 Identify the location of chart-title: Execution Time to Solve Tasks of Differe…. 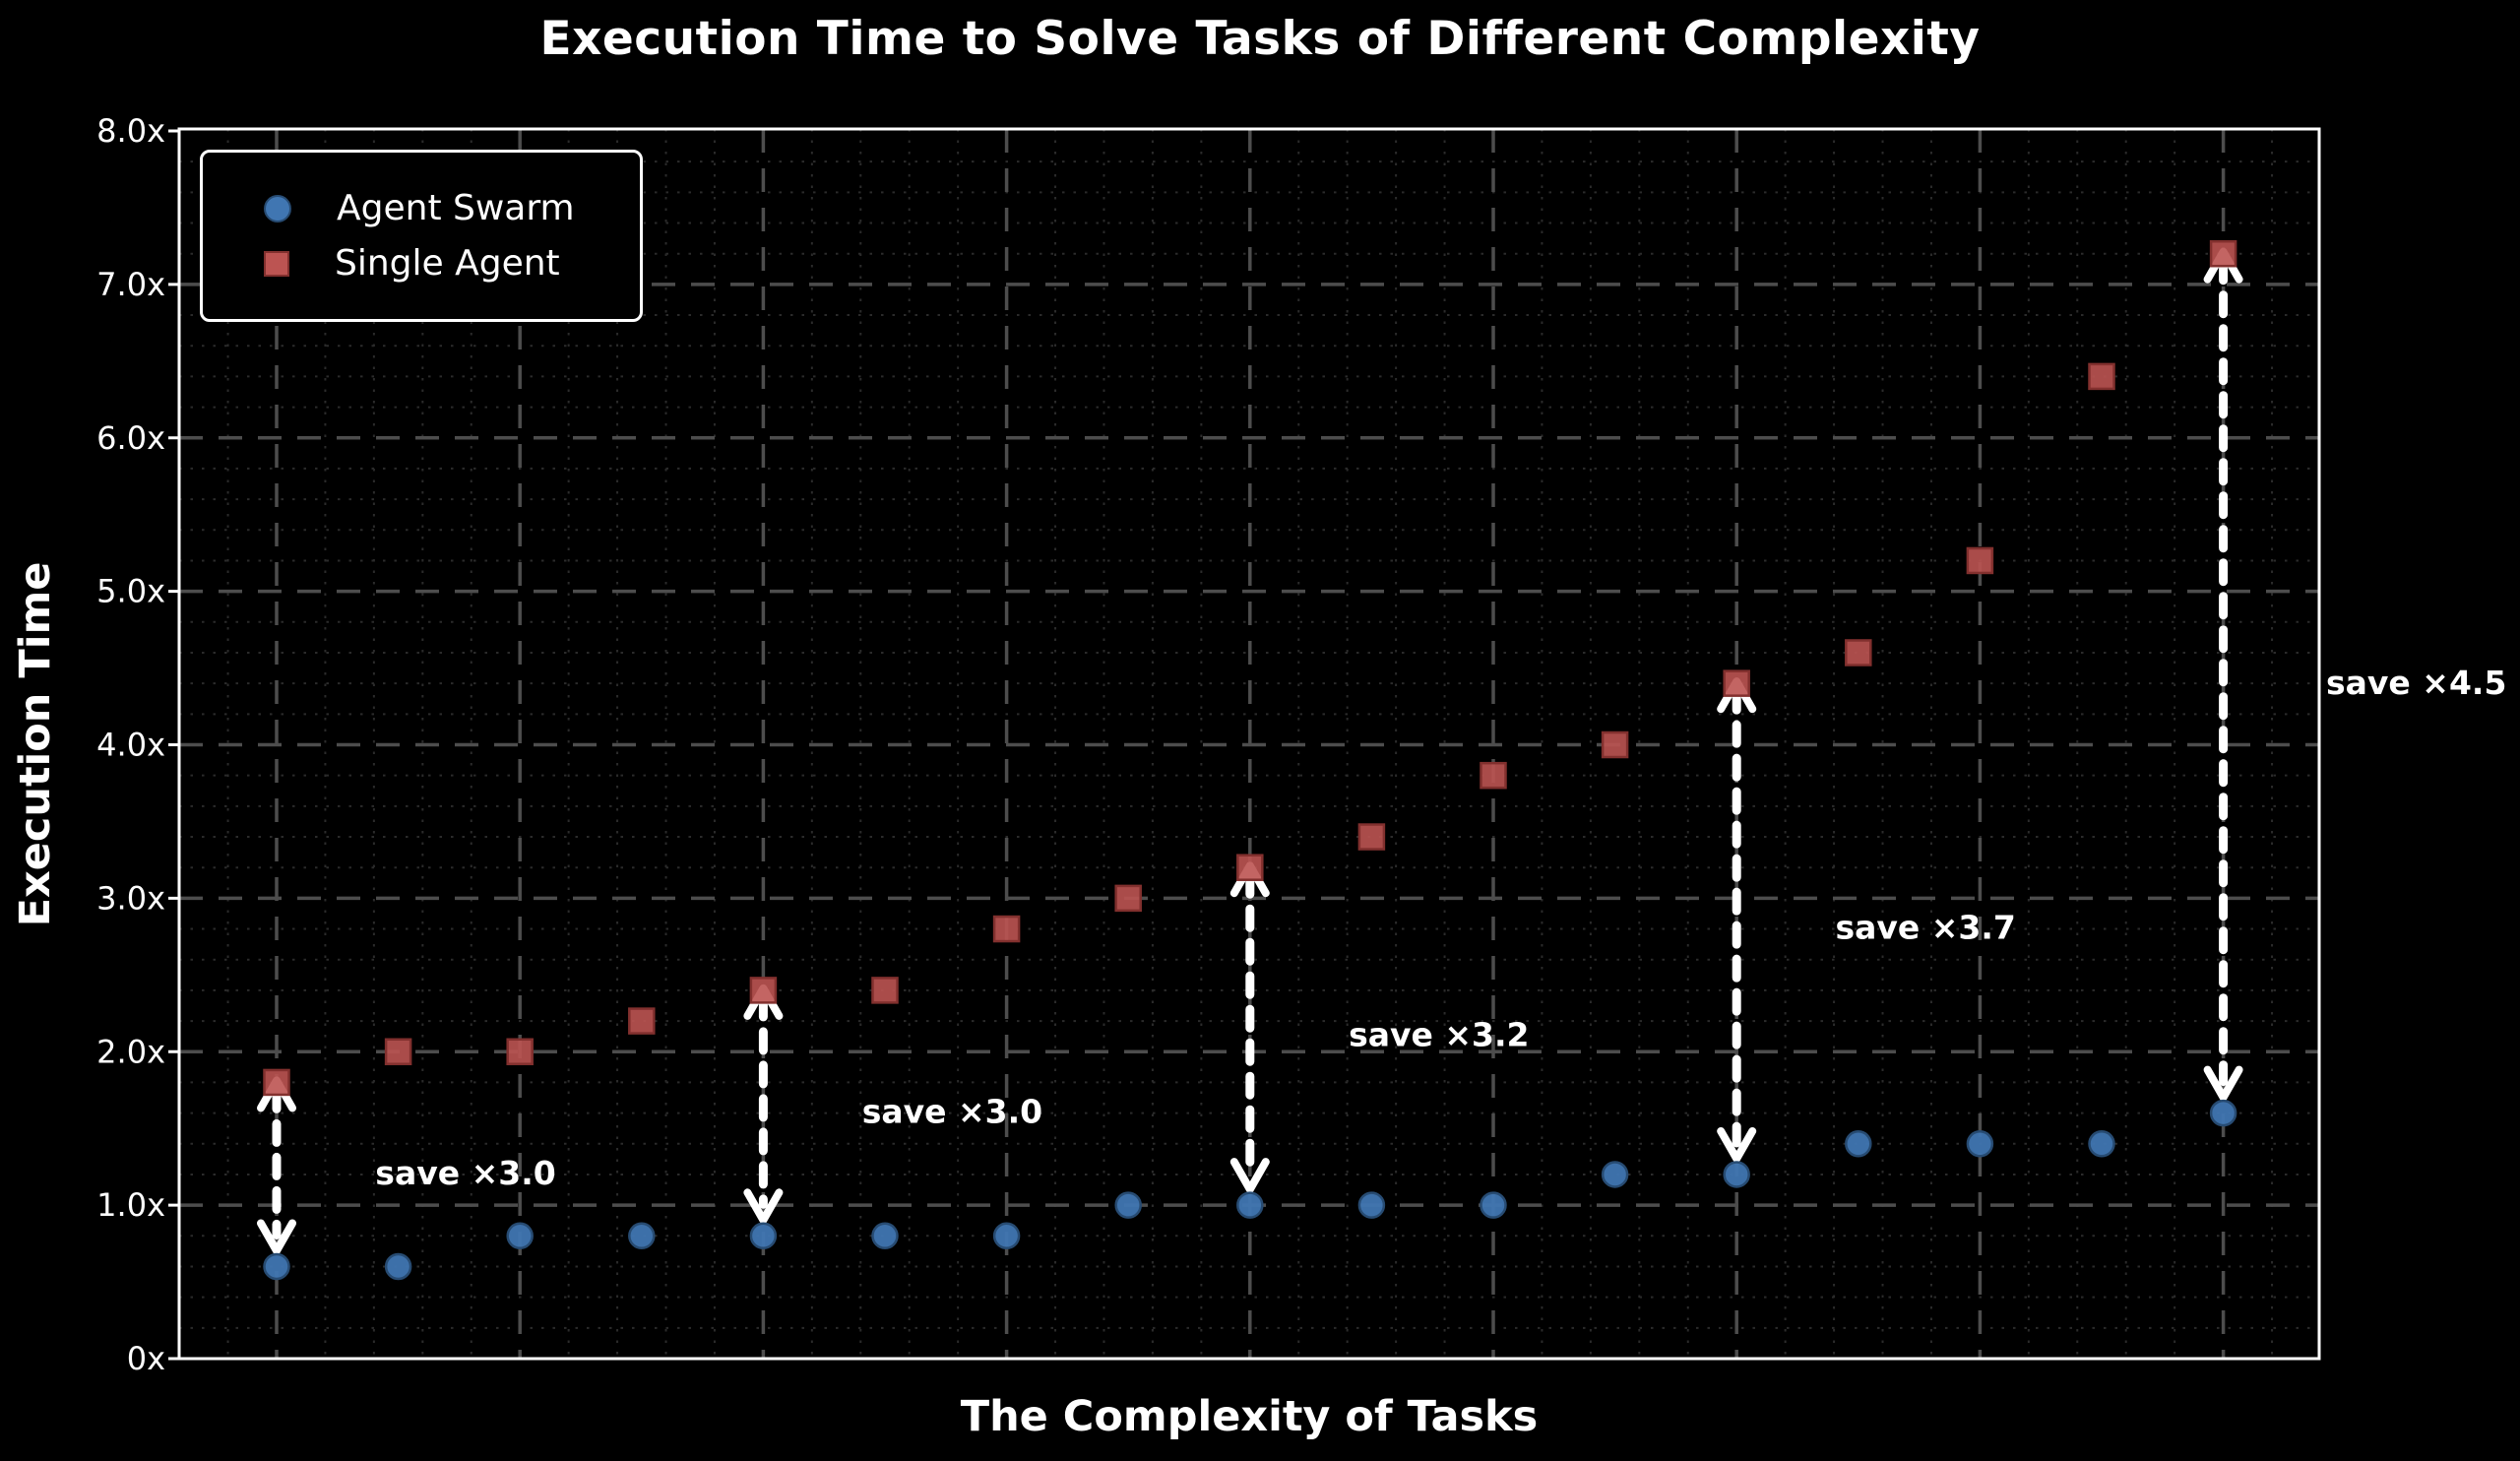
(1260, 39).